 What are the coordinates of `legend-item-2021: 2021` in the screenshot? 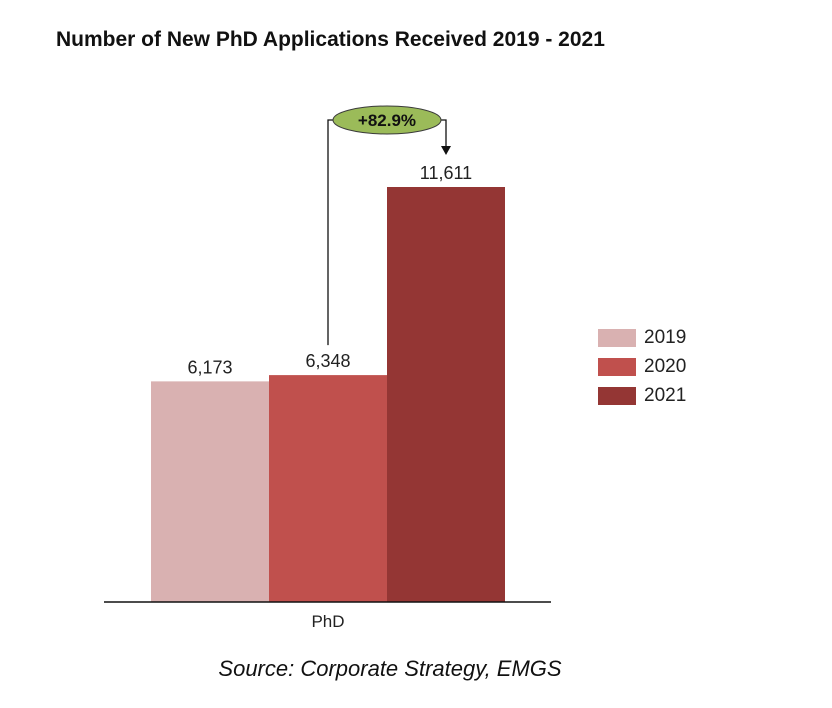 It's located at (642, 396).